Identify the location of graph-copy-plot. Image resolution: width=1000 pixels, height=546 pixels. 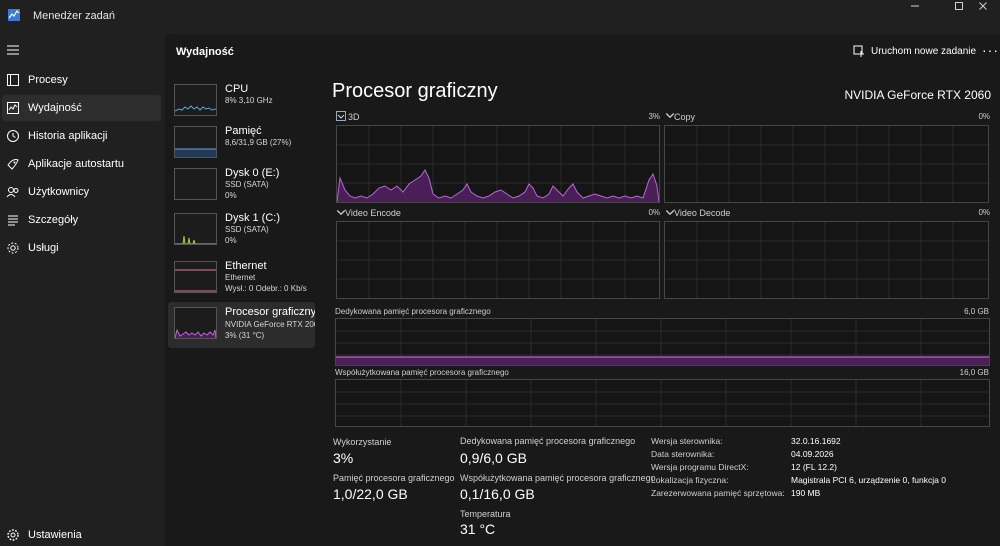
(826, 164).